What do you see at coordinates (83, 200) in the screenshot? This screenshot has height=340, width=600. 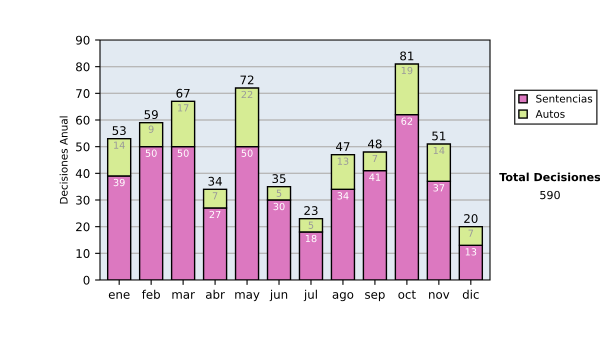 I see `y-tick-label: 30` at bounding box center [83, 200].